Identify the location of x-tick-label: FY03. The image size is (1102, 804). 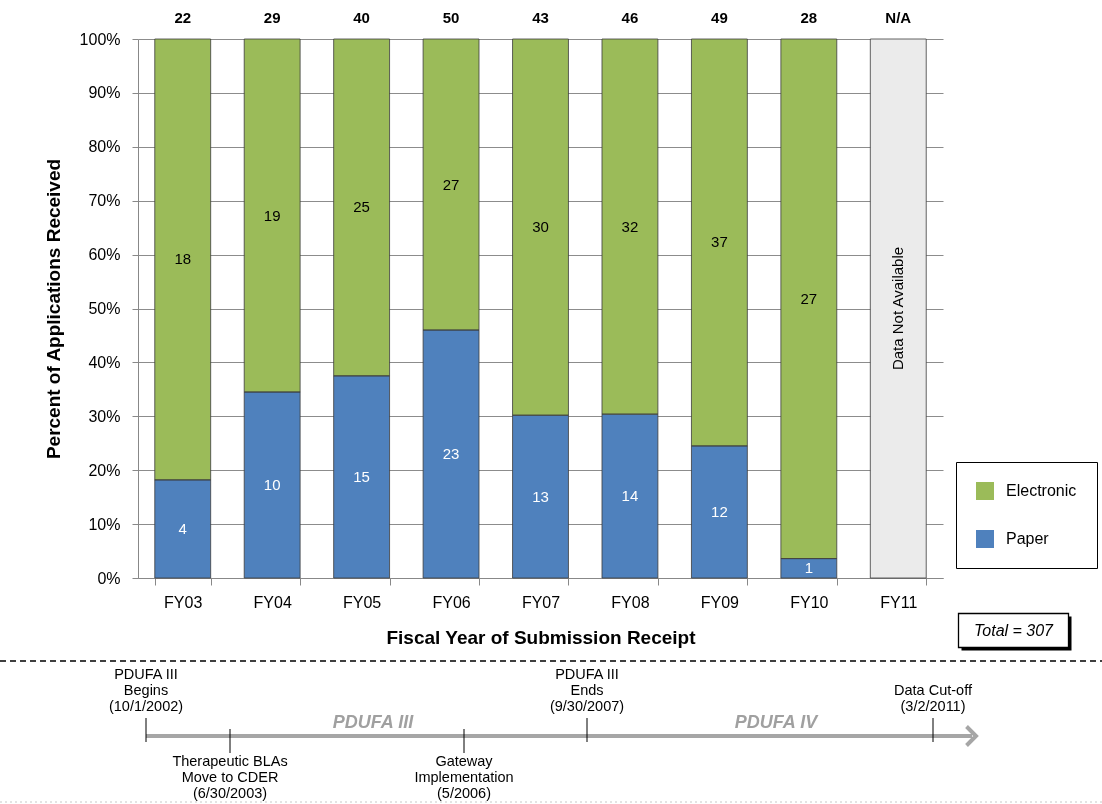
(183, 602).